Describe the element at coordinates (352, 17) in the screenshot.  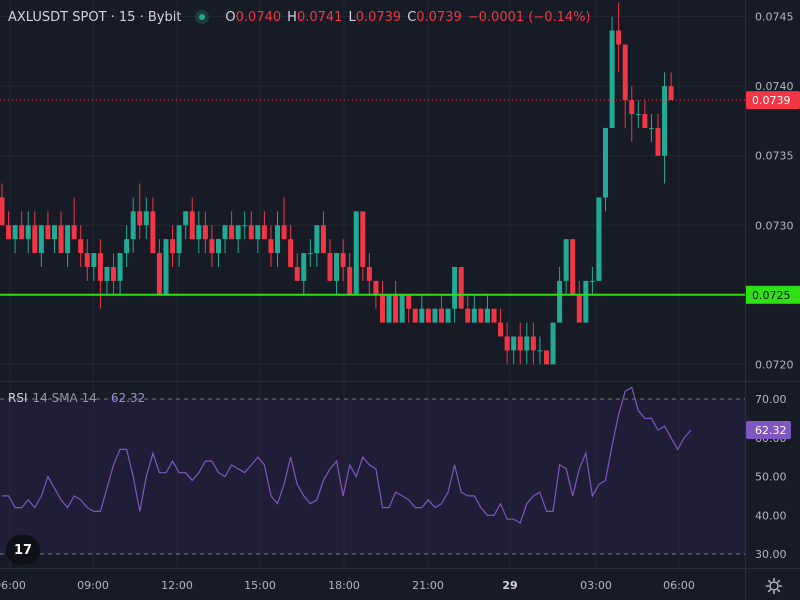
I see `ohlc-low-label: L` at that location.